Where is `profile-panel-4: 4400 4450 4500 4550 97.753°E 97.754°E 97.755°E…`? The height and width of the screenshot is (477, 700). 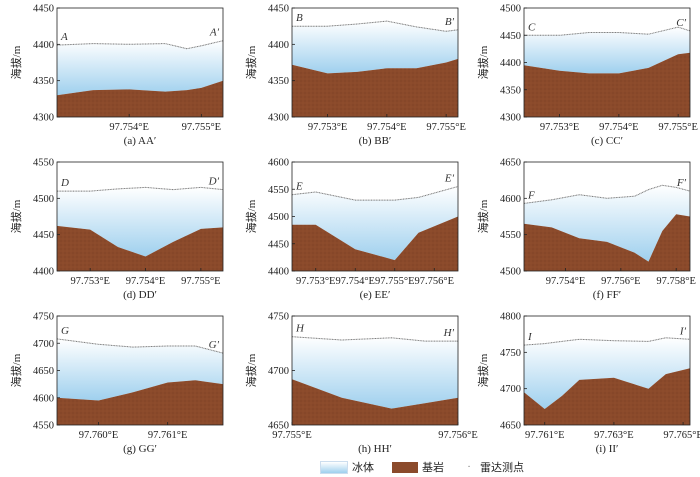 profile-panel-4: 4400 4450 4500 4550 97.753°E 97.754°E 97.755°E… is located at coordinates (116, 229).